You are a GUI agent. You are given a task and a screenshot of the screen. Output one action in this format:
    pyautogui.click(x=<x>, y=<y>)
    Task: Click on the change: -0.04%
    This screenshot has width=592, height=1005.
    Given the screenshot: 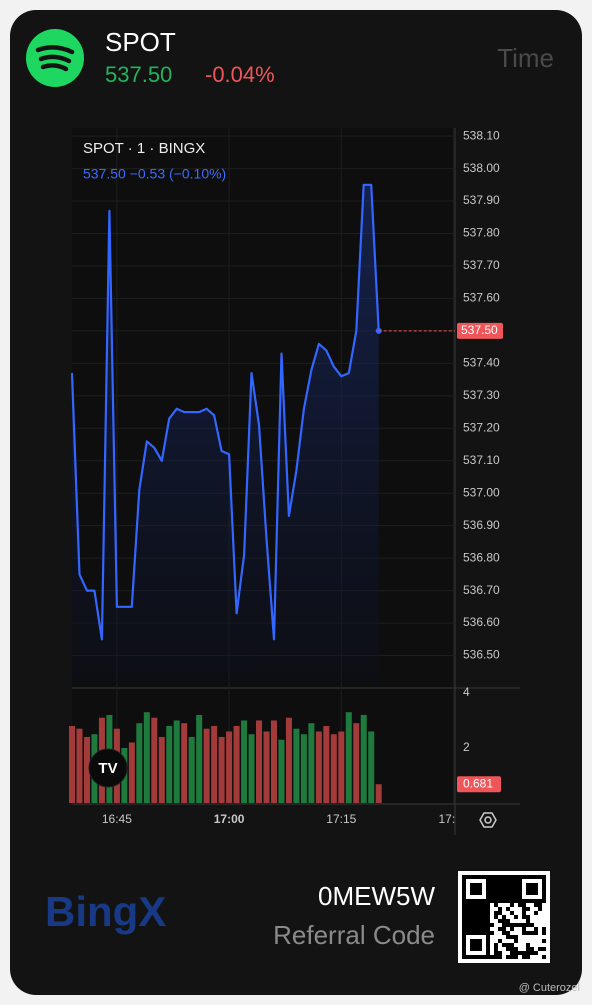 What is the action you would take?
    pyautogui.click(x=240, y=74)
    